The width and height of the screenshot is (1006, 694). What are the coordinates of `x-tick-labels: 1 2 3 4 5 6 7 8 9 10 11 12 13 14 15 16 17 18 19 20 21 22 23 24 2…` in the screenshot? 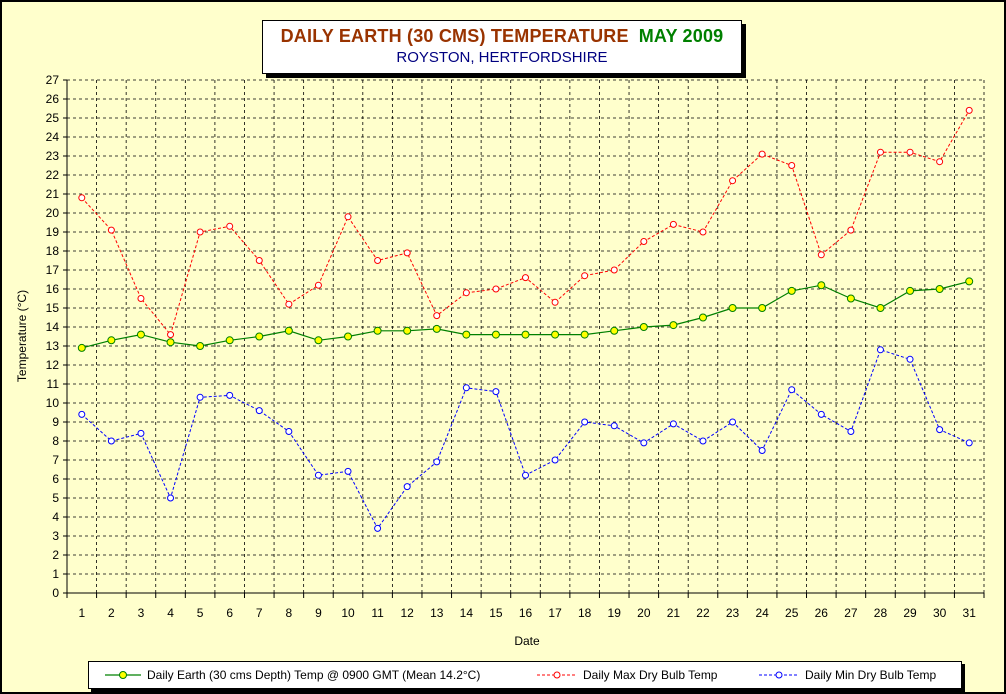 It's located at (527, 613).